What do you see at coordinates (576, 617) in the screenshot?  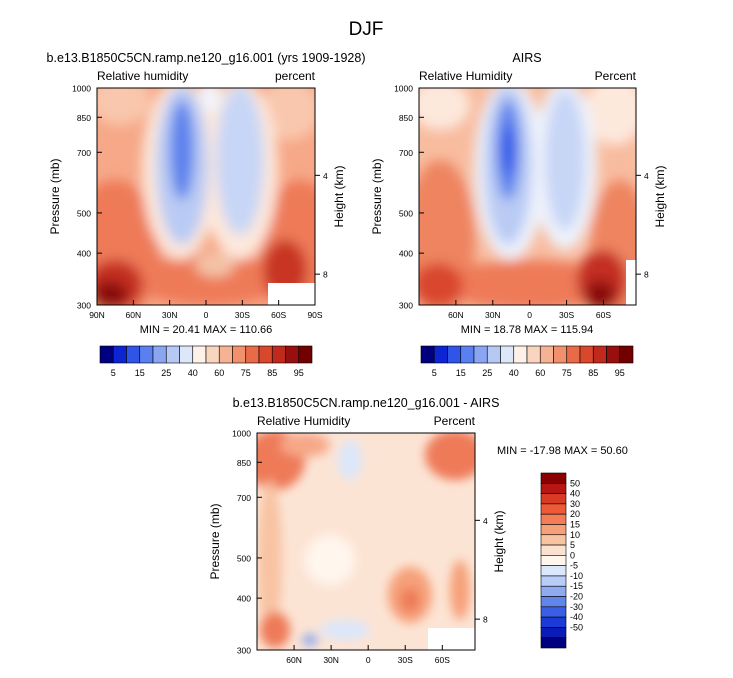 I see `colorbar-label: -40` at bounding box center [576, 617].